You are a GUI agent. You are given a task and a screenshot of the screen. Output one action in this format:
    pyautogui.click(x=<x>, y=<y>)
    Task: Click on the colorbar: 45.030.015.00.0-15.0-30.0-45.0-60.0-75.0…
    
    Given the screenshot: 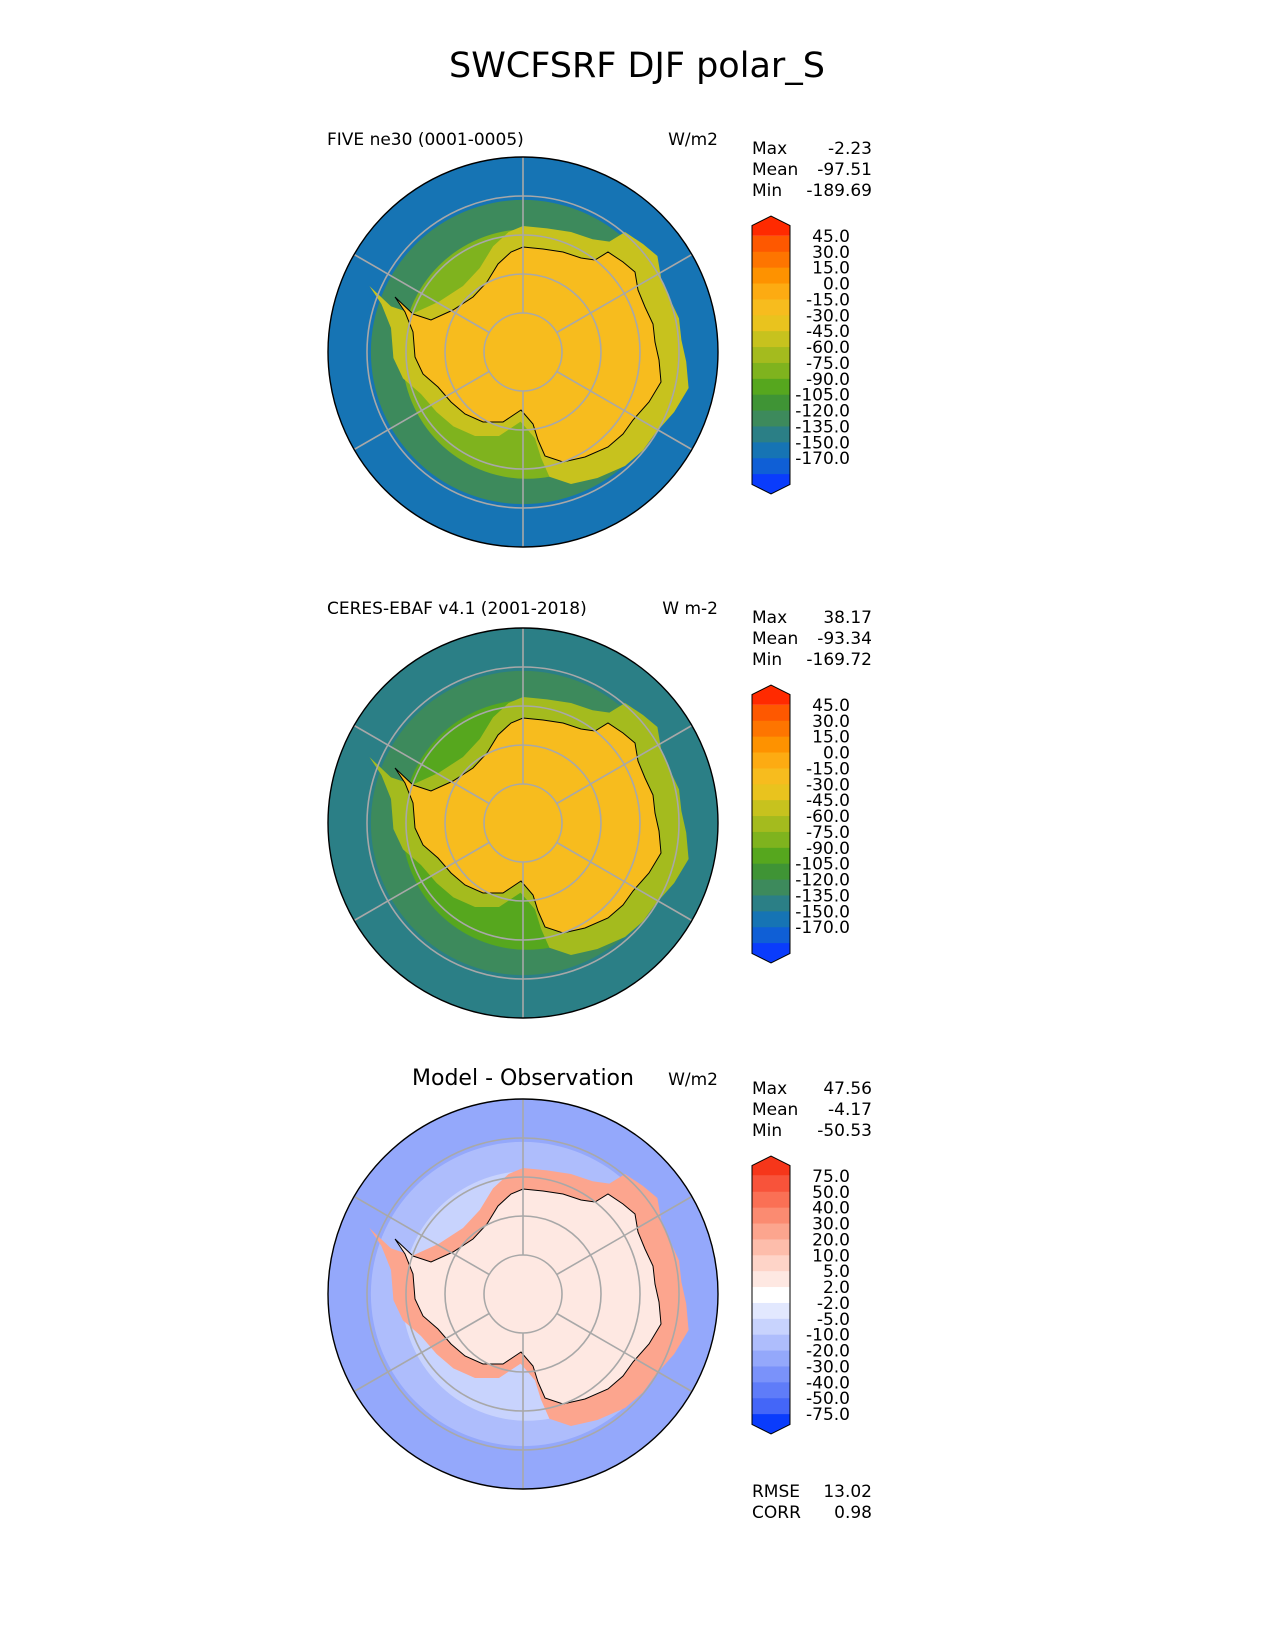 What is the action you would take?
    pyautogui.click(x=800, y=355)
    